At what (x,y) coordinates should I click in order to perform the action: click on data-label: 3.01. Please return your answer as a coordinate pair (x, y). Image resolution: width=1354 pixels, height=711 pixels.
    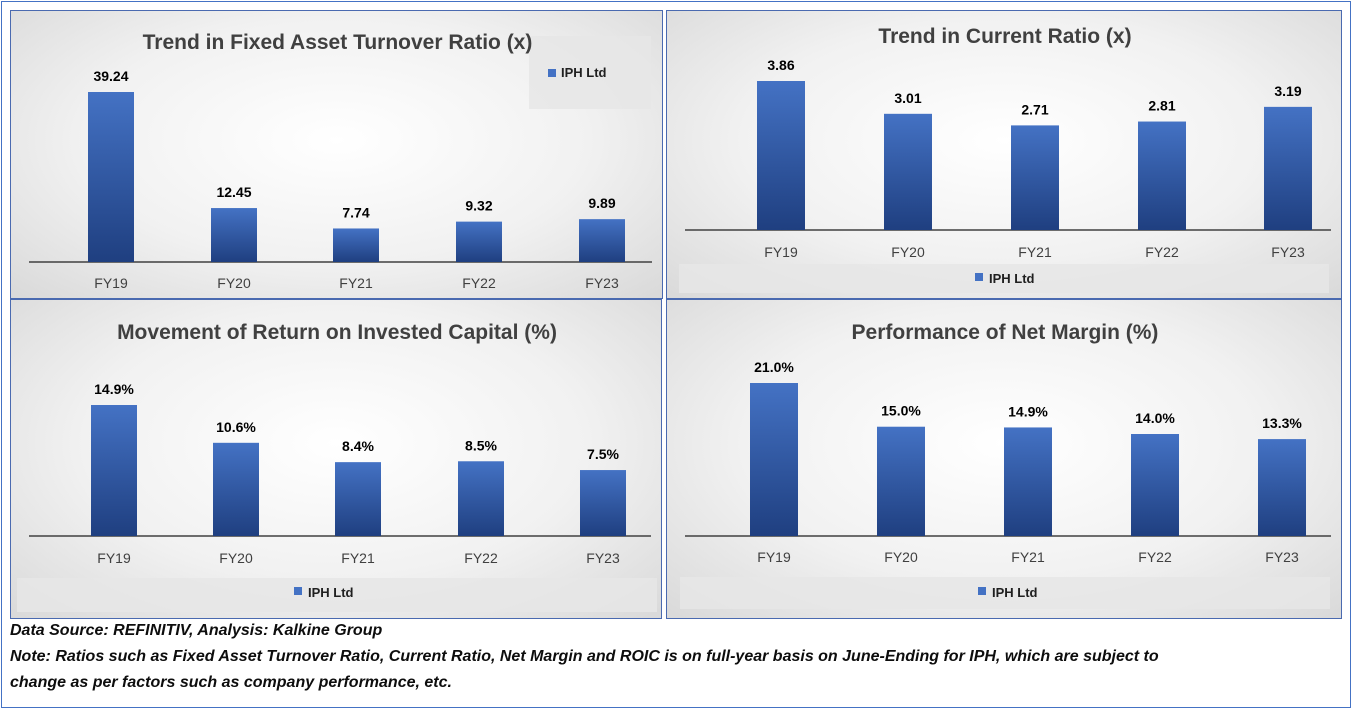
    Looking at the image, I should click on (907, 98).